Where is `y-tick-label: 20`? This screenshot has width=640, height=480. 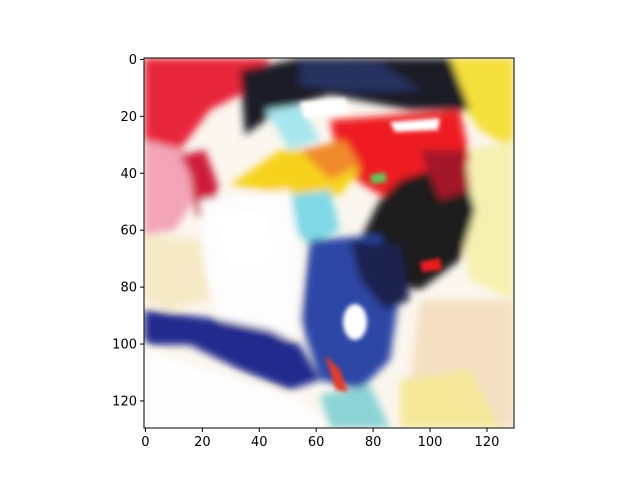
y-tick-label: 20 is located at coordinates (128, 117).